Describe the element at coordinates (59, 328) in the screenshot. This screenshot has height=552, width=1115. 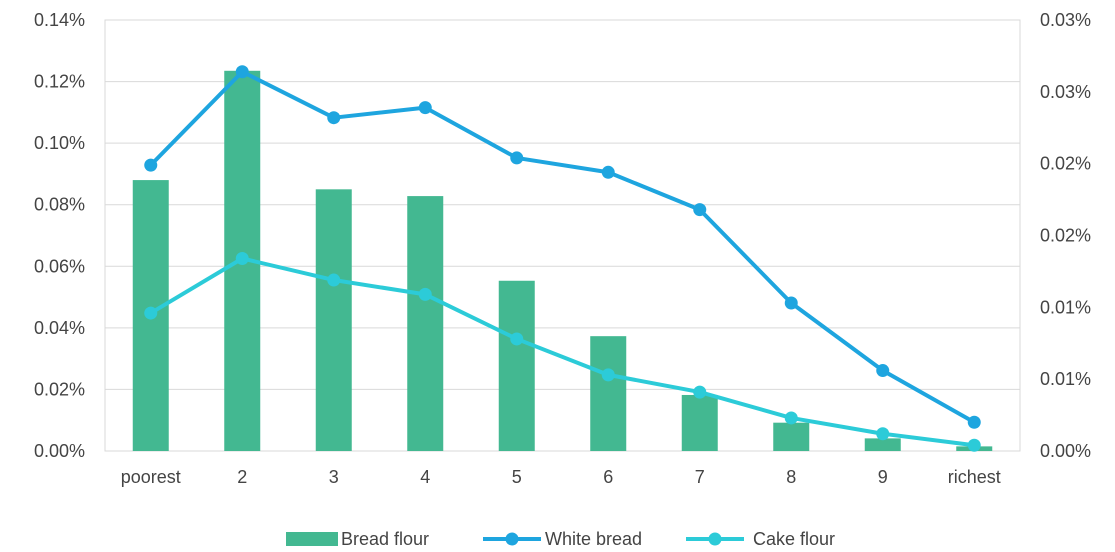
I see `y-left-tick-label: 0.04%` at that location.